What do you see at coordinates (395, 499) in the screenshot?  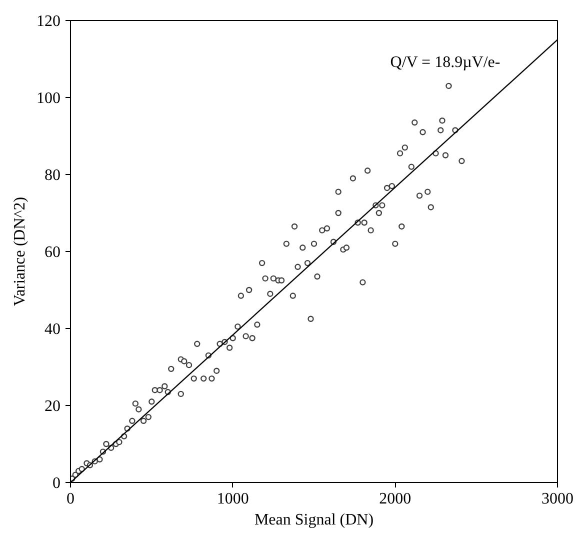 I see `x-tick-label: 2000` at bounding box center [395, 499].